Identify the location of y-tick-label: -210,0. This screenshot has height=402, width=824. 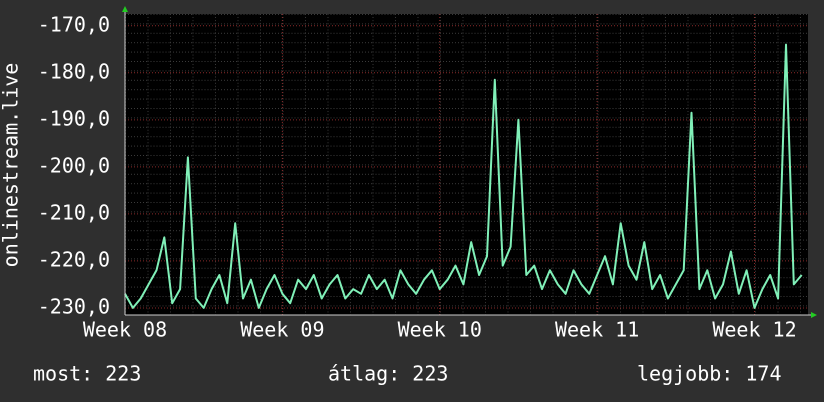
(74, 212).